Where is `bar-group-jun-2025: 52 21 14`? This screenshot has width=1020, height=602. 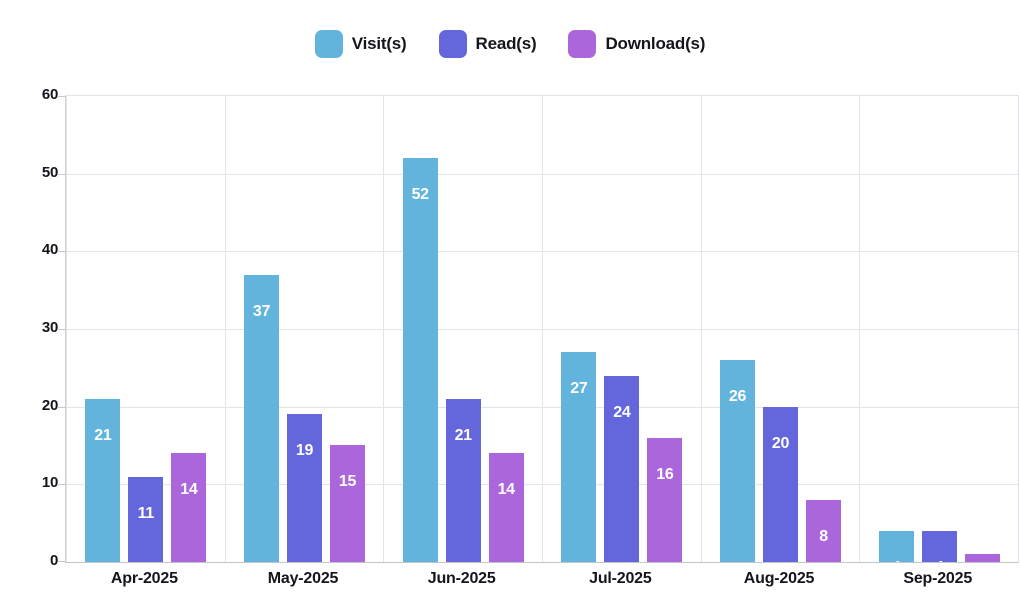
bar-group-jun-2025: 52 21 14 is located at coordinates (462, 329).